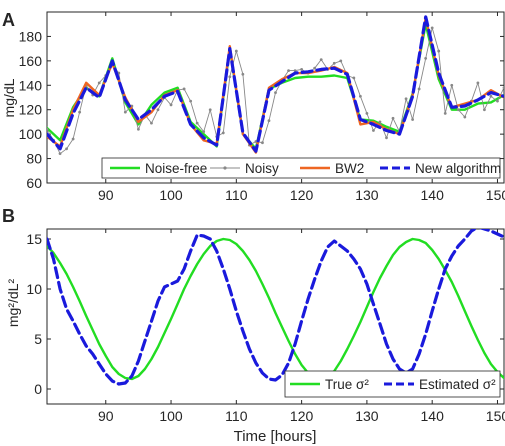  Describe the element at coordinates (236, 195) in the screenshot. I see `panel-a-x-tick-label: 110` at that location.